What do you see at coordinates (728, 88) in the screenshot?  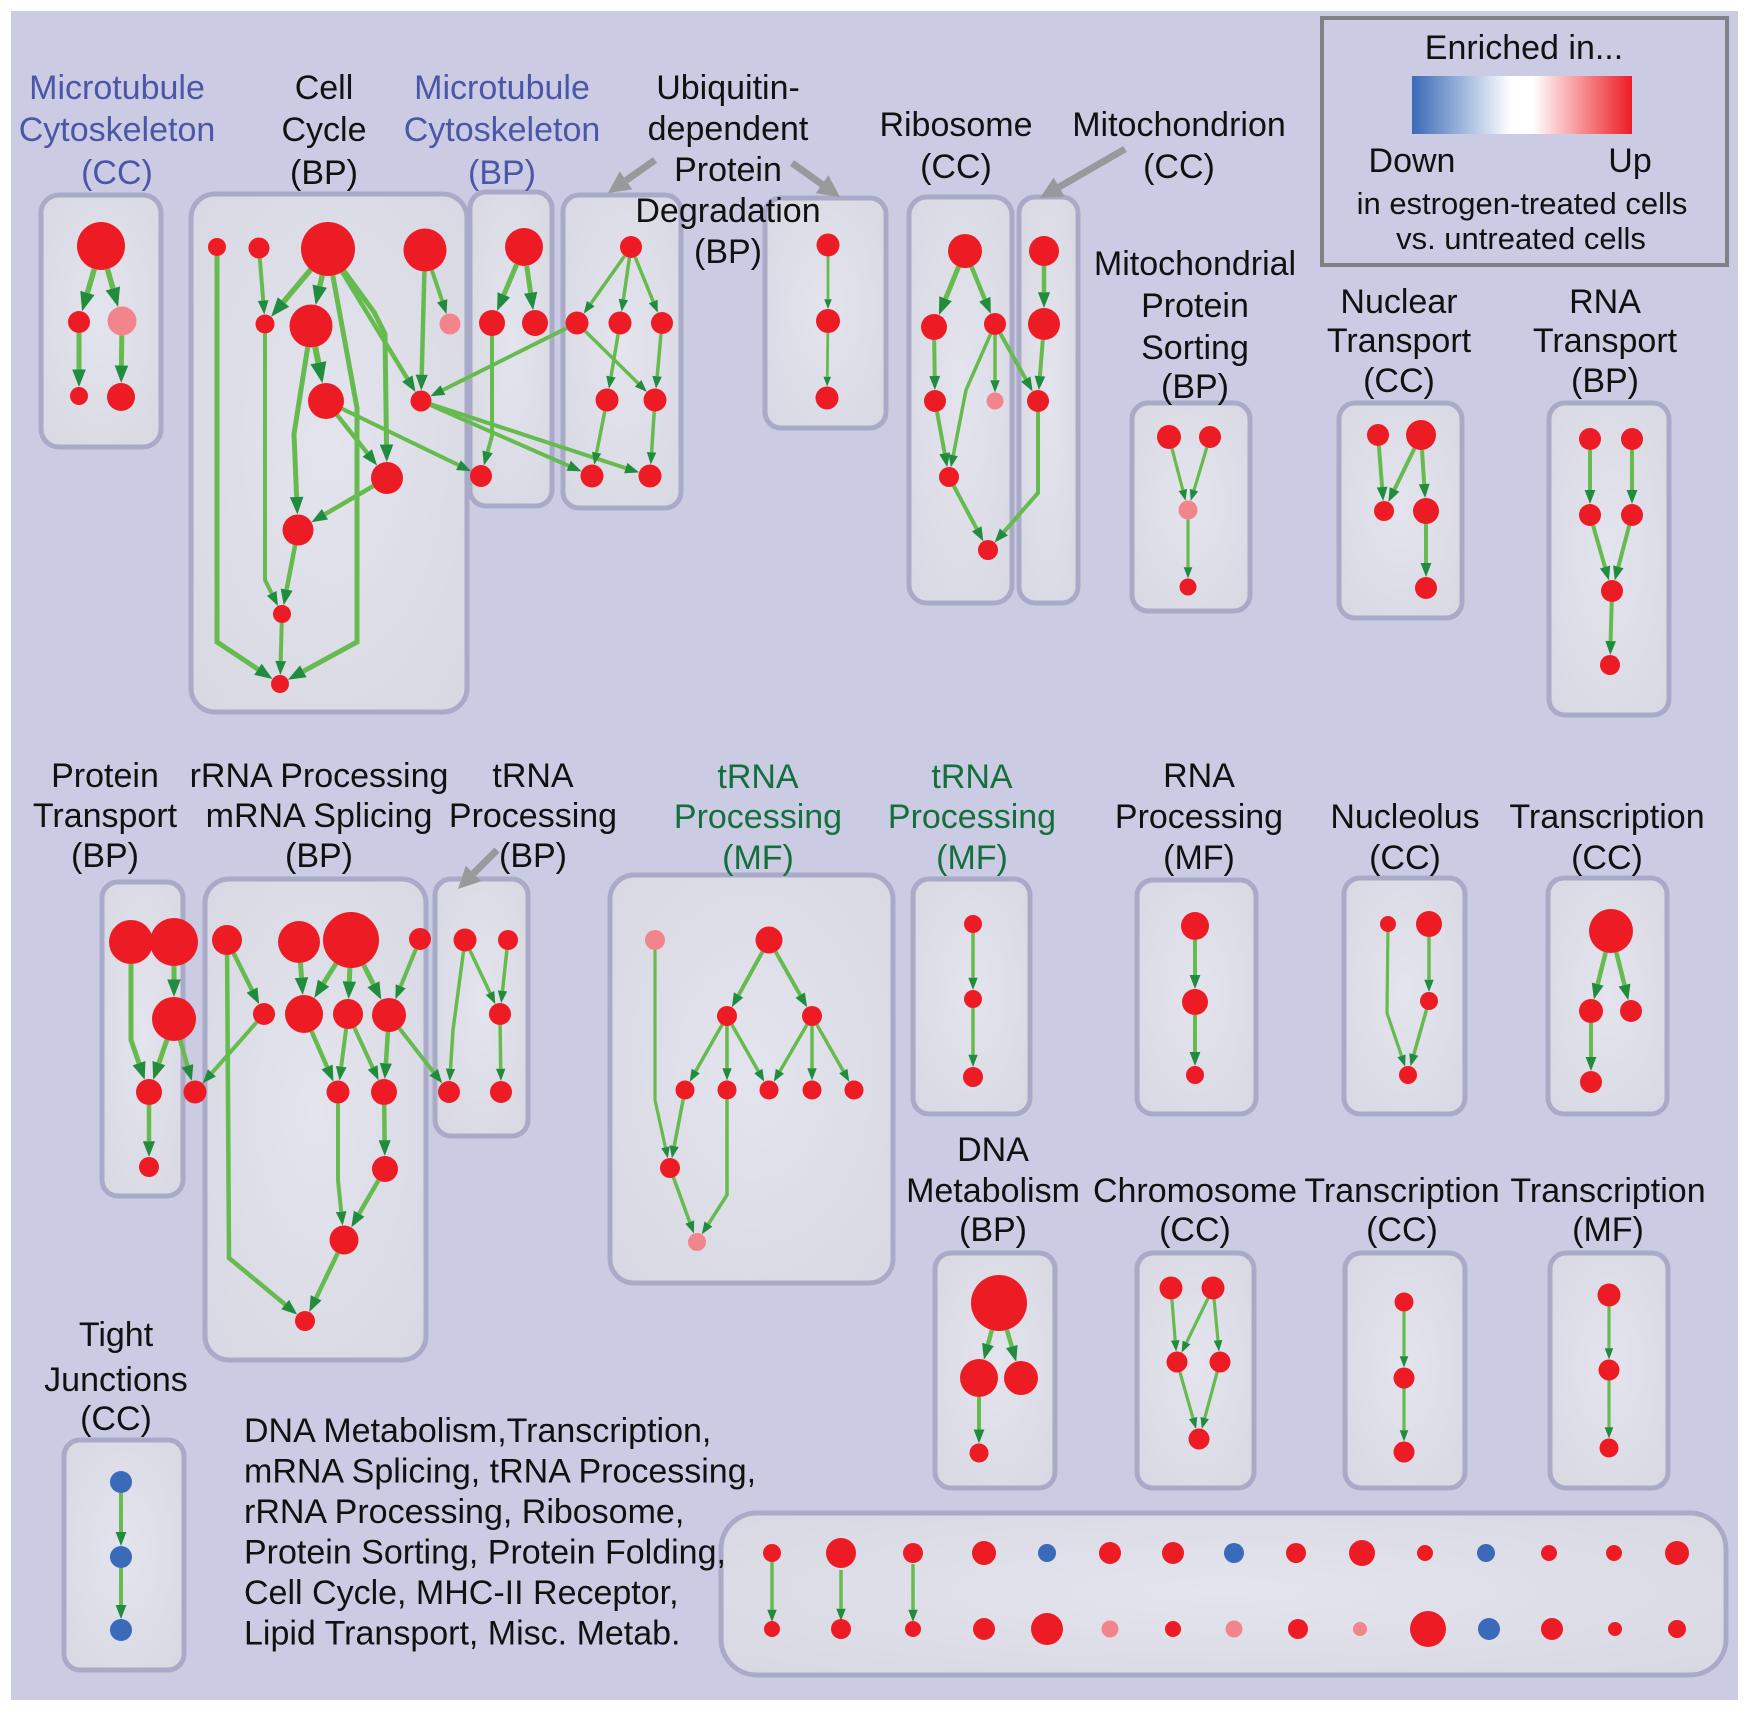 I see `svg-text: Ubiquitin-` at bounding box center [728, 88].